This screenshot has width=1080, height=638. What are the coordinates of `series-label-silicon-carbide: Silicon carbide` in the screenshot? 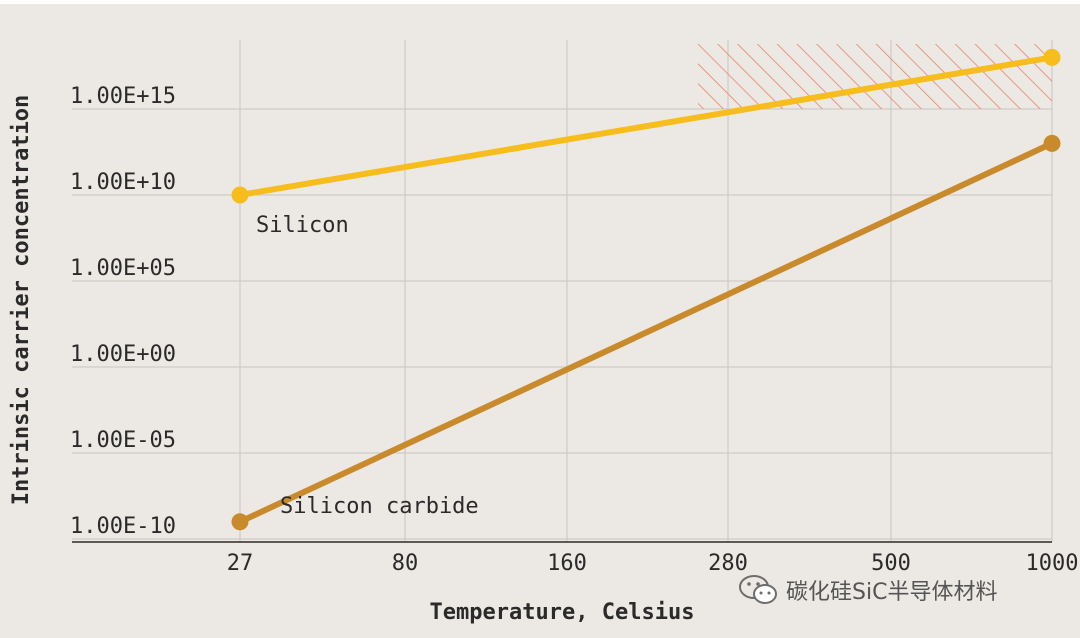 It's located at (379, 506).